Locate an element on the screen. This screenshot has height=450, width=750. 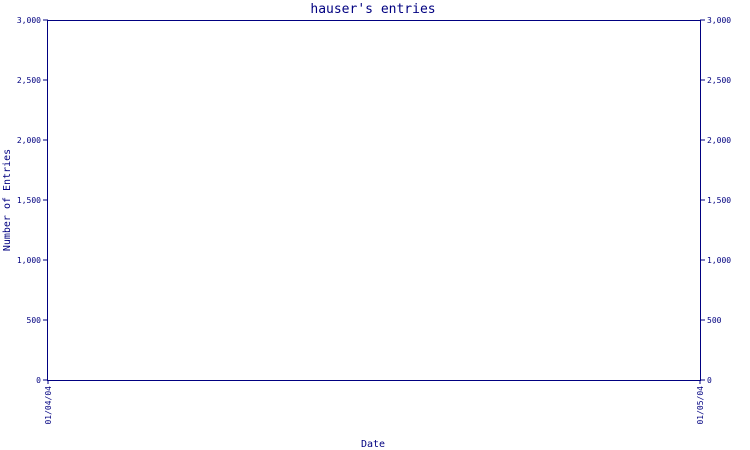
y-tick-label-right: 2,500 is located at coordinates (719, 80).